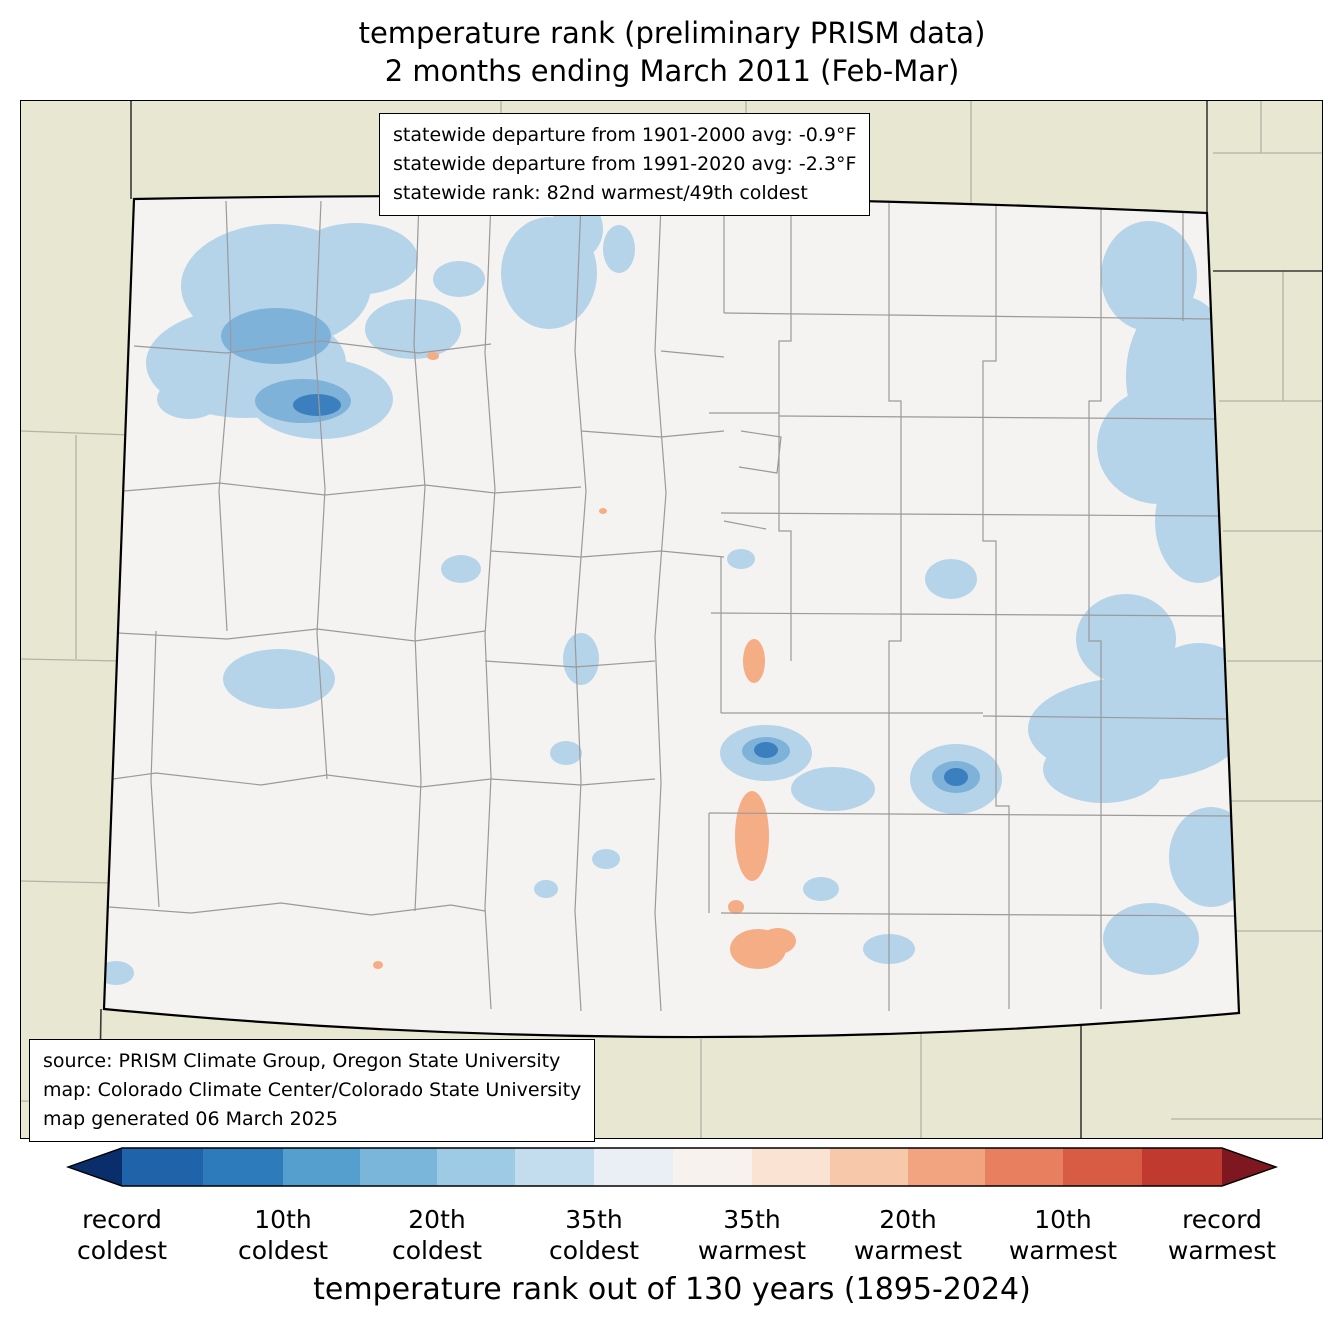 The height and width of the screenshot is (1332, 1344). I want to click on colorbar-label-20th-coldest: 20th coldest, so click(437, 1235).